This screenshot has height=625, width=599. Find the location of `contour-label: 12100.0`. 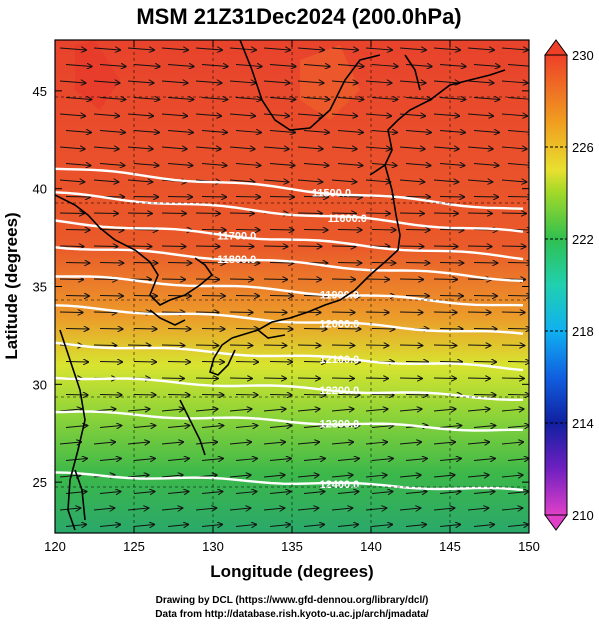

contour-label: 12100.0 is located at coordinates (340, 360).